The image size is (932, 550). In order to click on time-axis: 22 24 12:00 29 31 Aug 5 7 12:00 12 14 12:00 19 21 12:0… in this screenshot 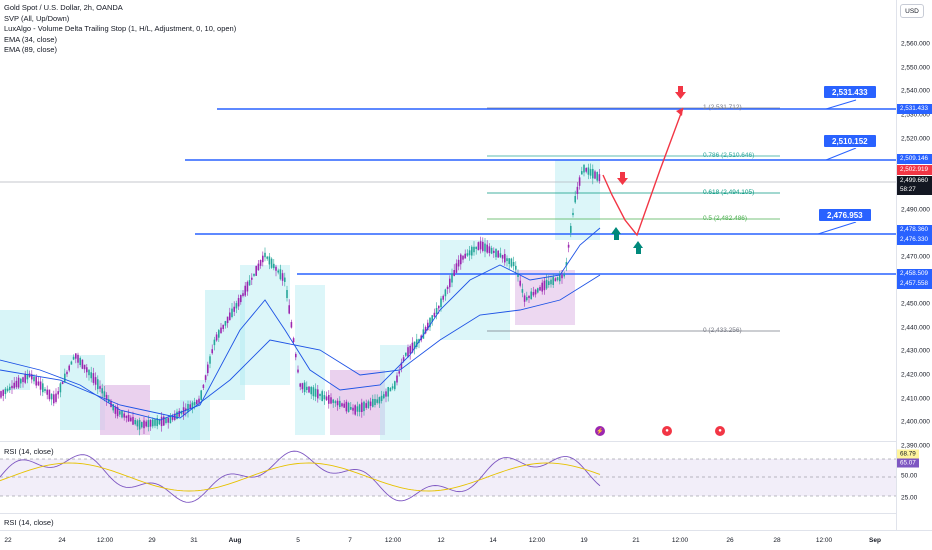, I will do `click(466, 540)`.